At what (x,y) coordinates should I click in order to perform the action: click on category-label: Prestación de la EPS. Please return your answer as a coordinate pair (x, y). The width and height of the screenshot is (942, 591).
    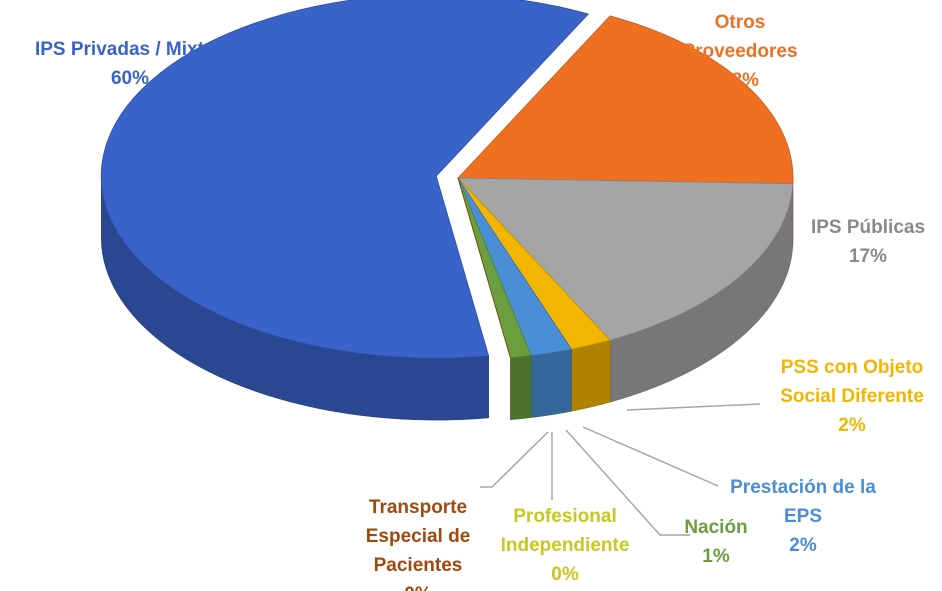
    Looking at the image, I should click on (803, 502).